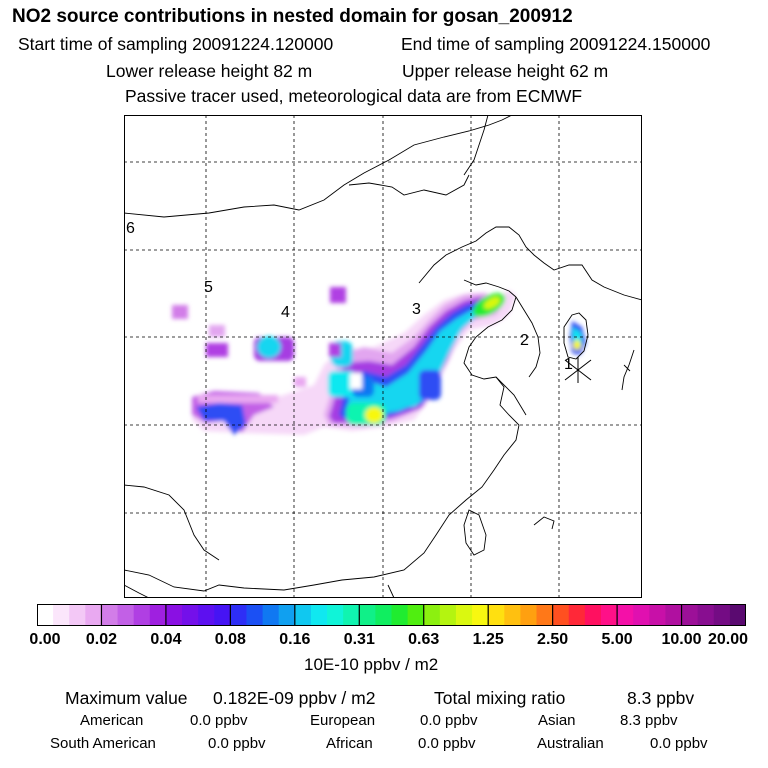 This screenshot has height=768, width=768. I want to click on source-name: Australian, so click(570, 743).